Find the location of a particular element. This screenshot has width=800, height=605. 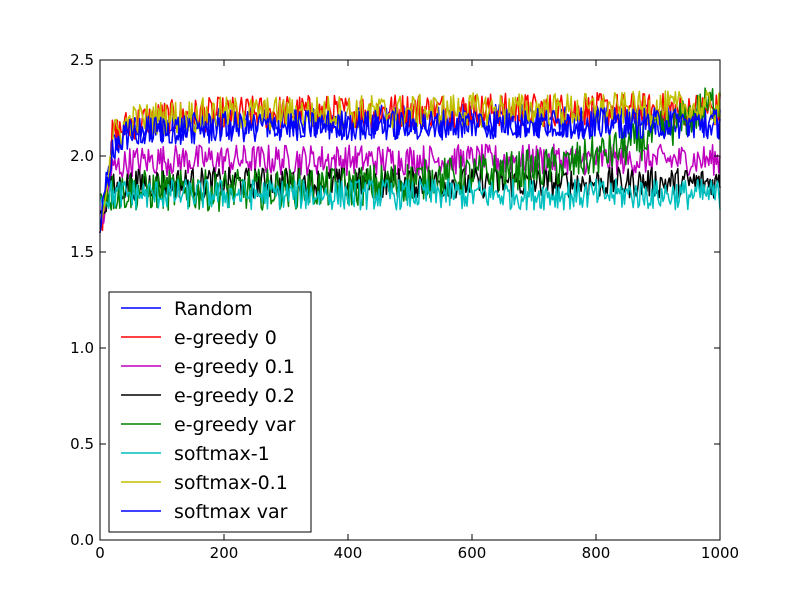

legend-box is located at coordinates (210, 412).